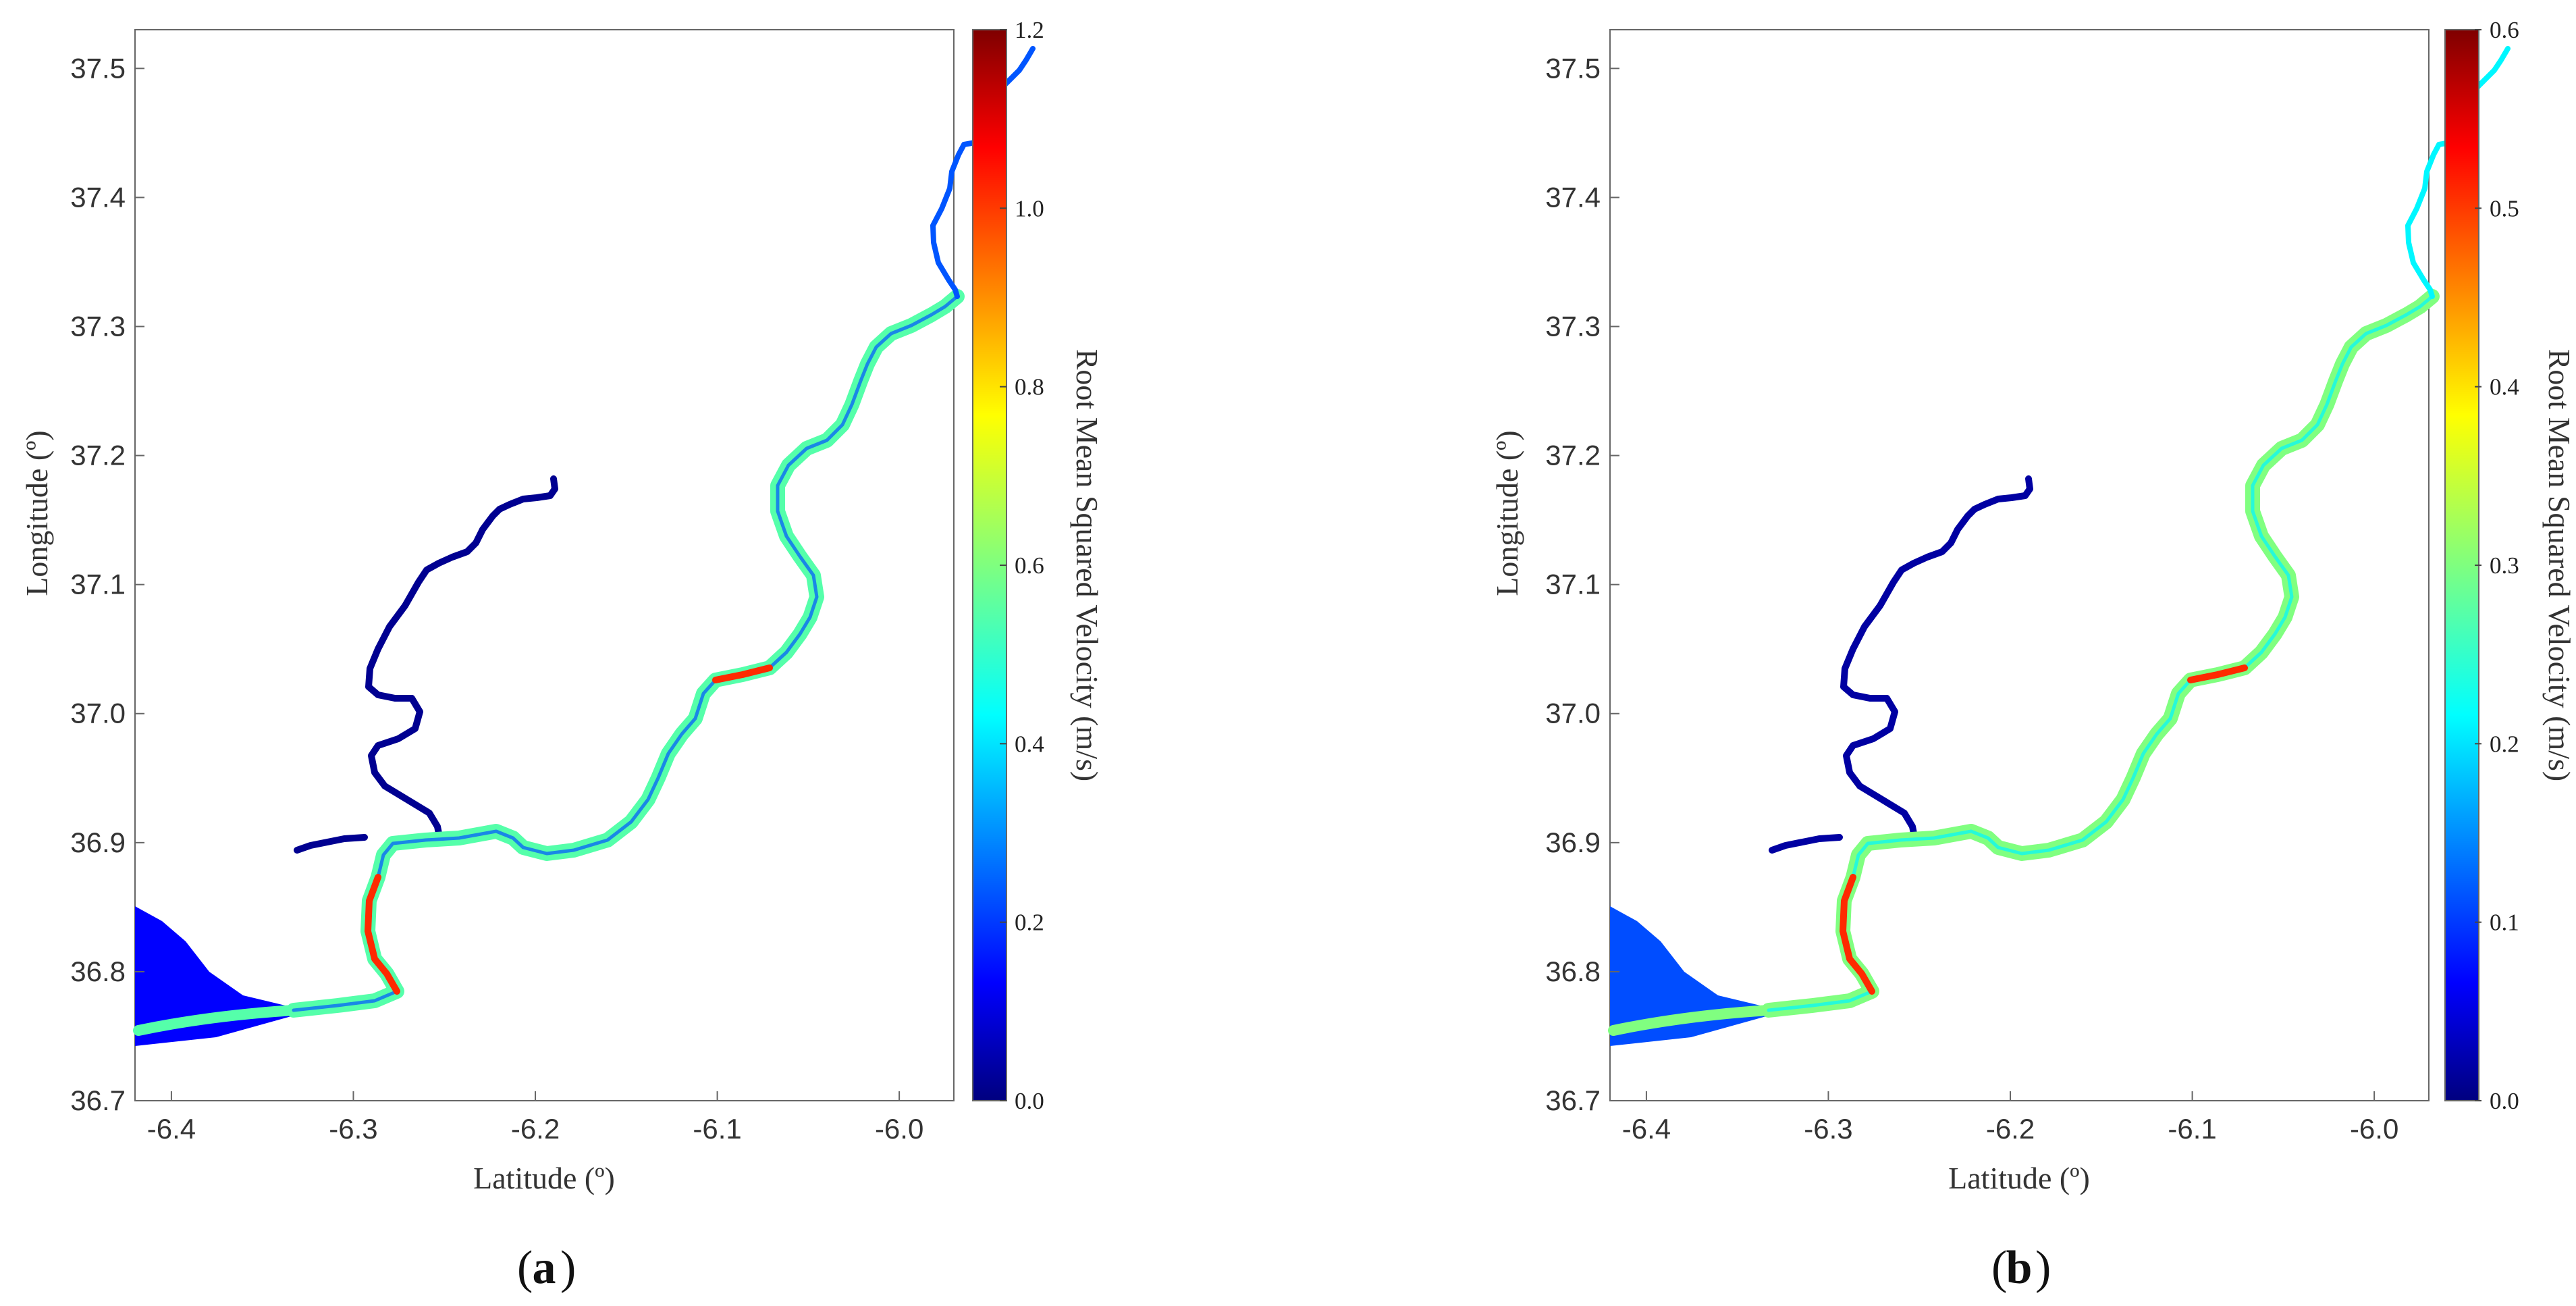  What do you see at coordinates (2462, 565) in the screenshot?
I see `colorbar` at bounding box center [2462, 565].